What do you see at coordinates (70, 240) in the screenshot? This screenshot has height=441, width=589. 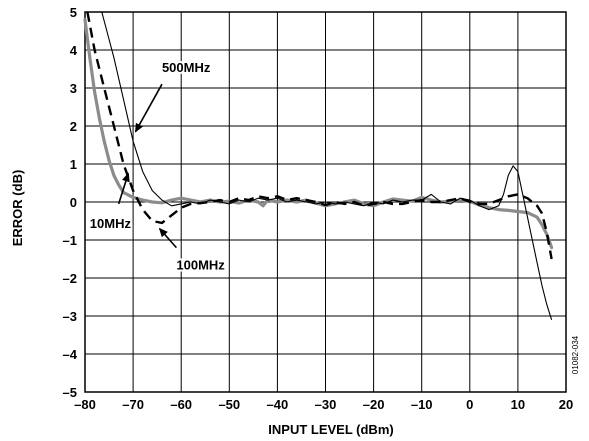 I see `y-tick-label: –1` at bounding box center [70, 240].